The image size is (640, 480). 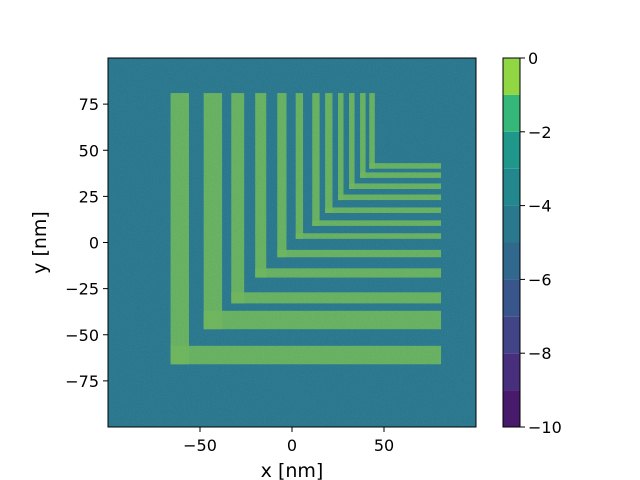 I want to click on colorbar-tick-label: 0, so click(x=533, y=58).